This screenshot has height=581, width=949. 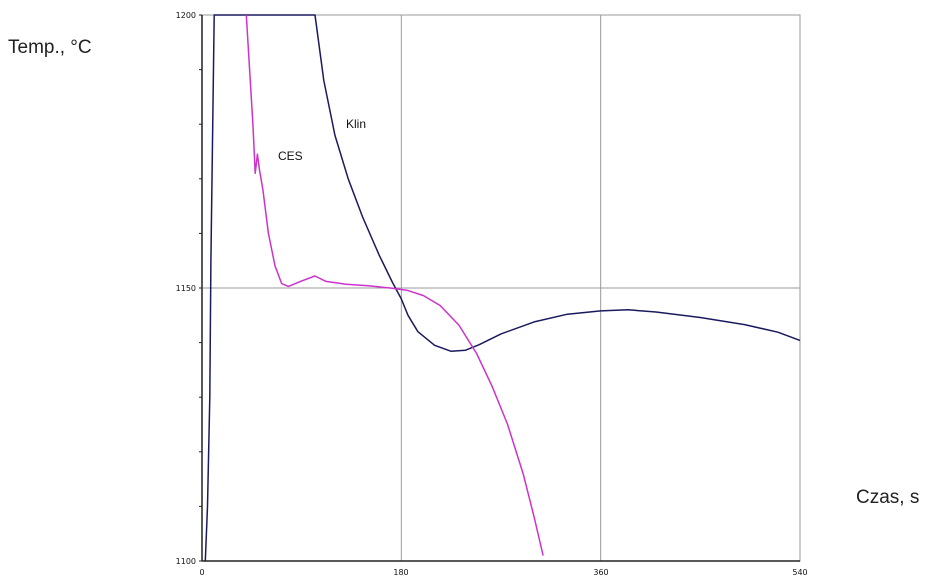 I want to click on y-tick-label-2: 1200, so click(x=186, y=15).